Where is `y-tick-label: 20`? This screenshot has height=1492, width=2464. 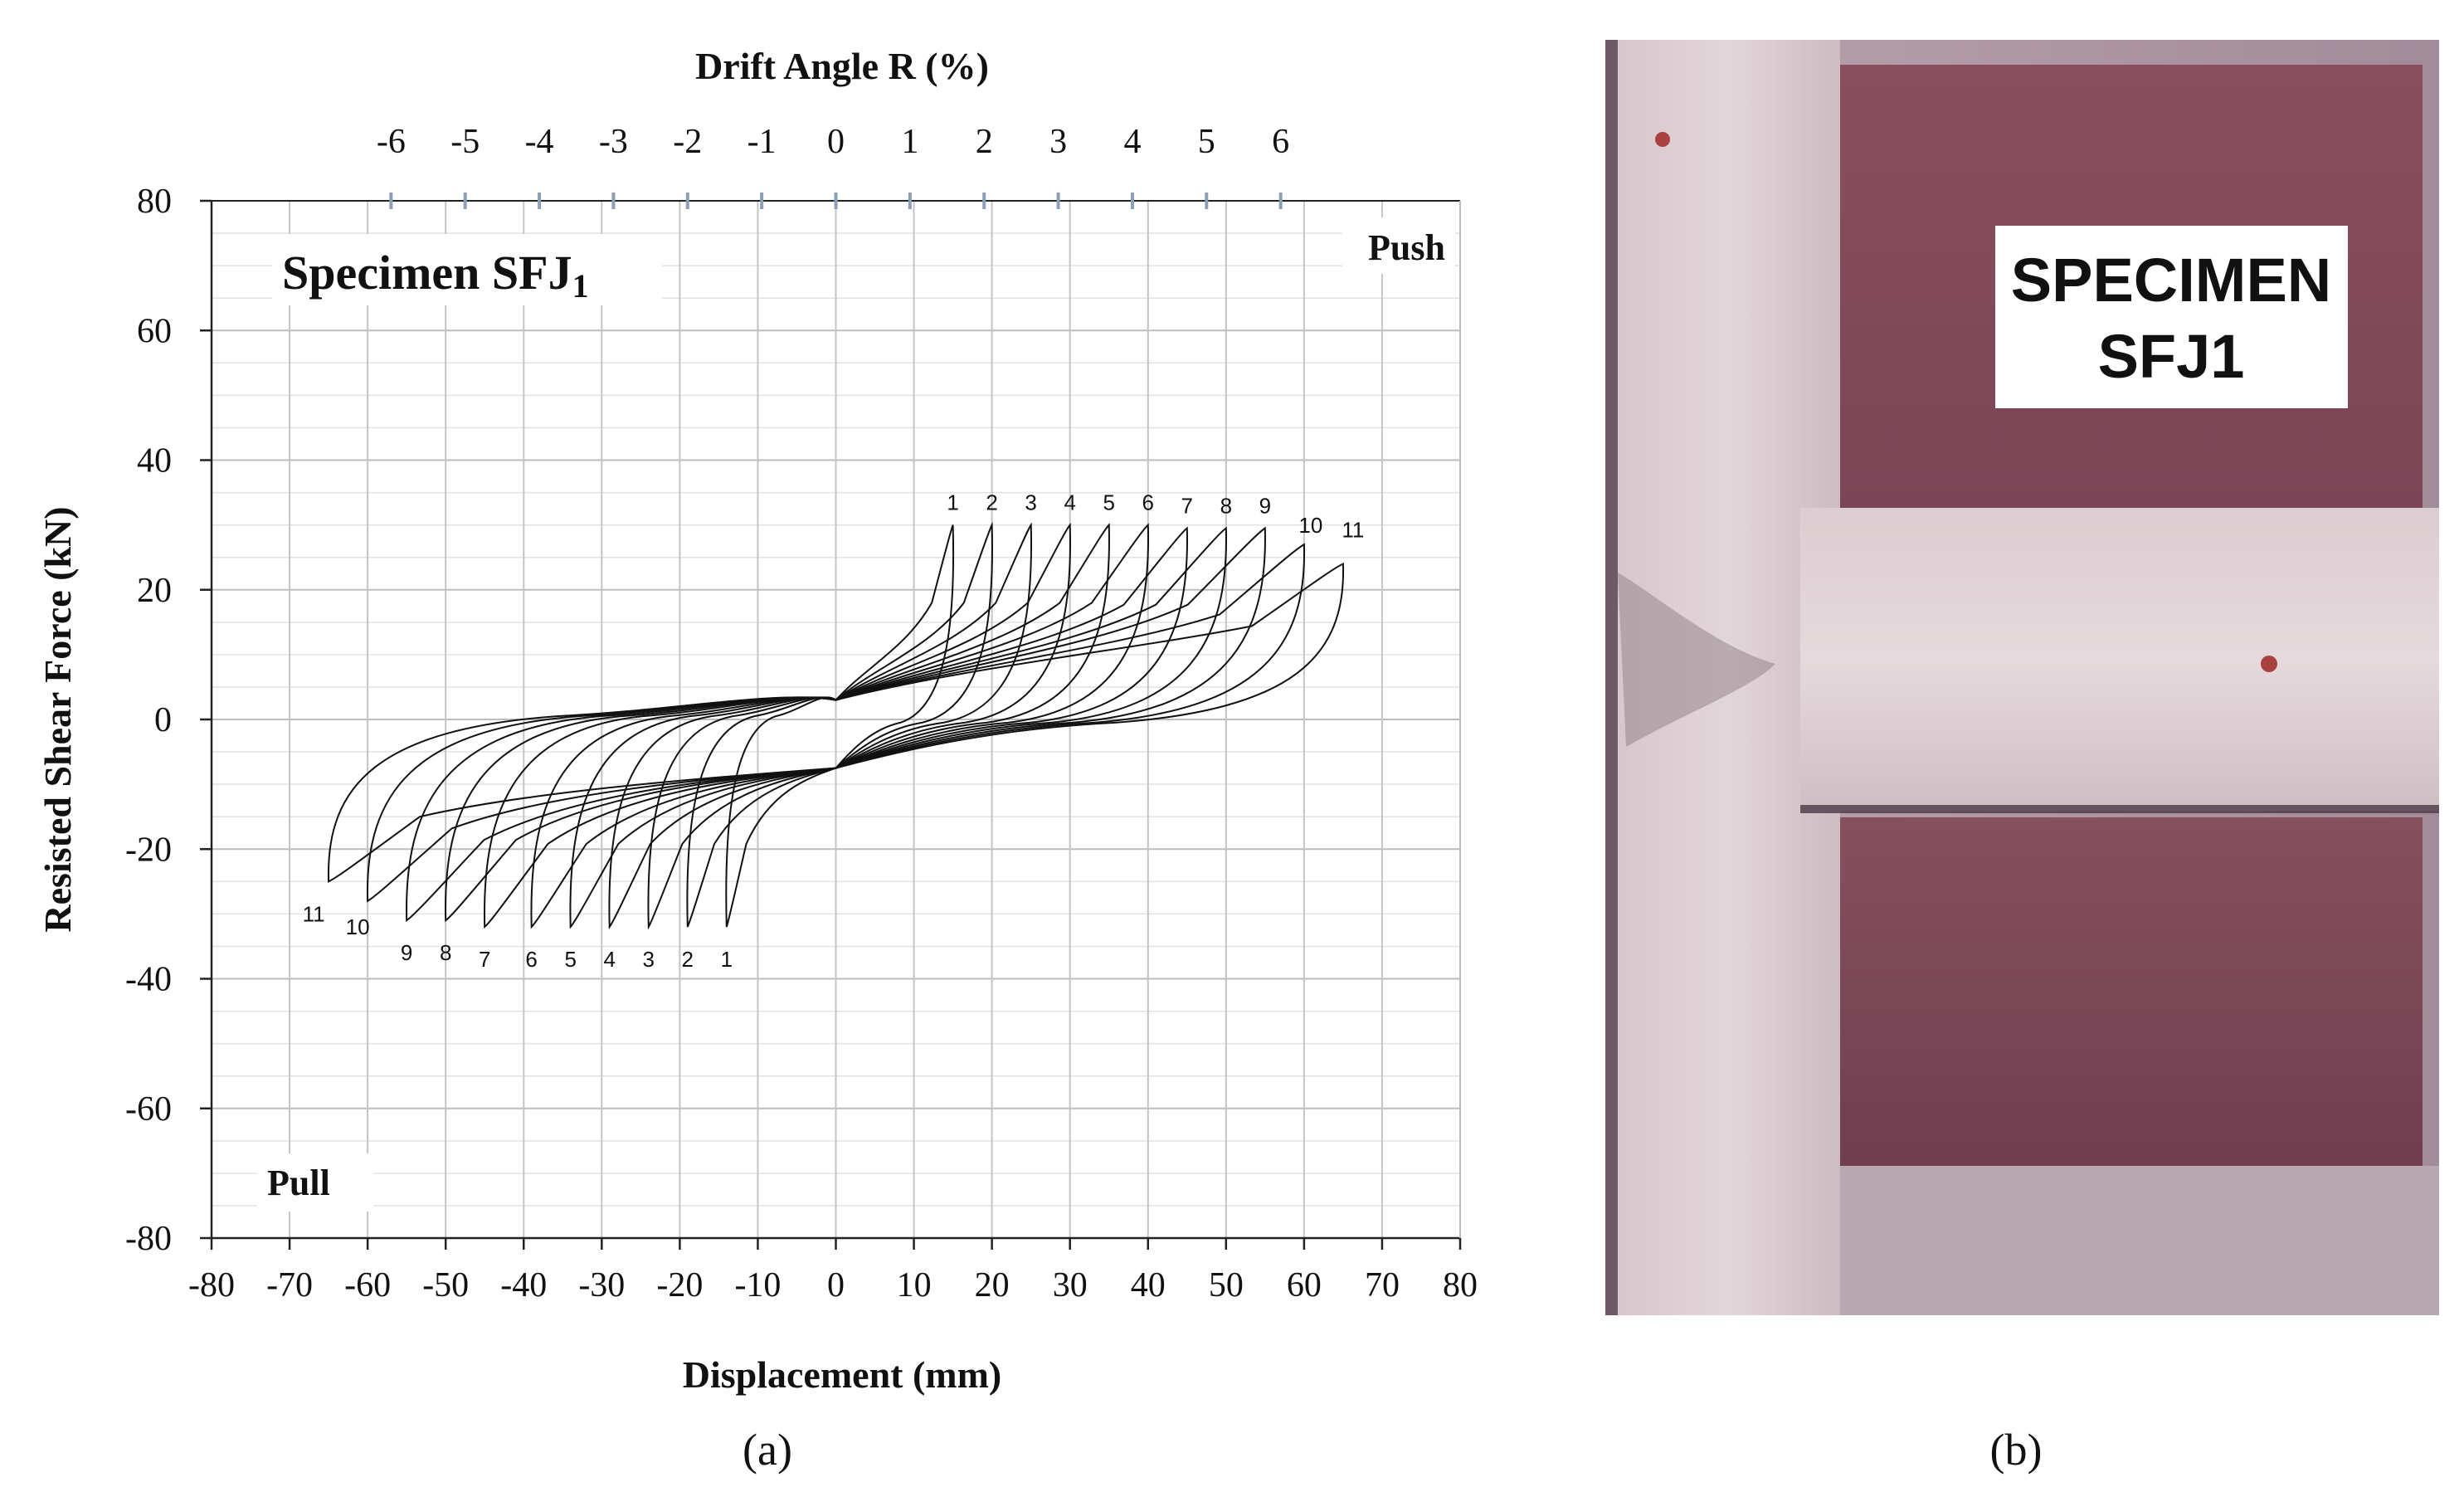 y-tick-label: 20 is located at coordinates (154, 591).